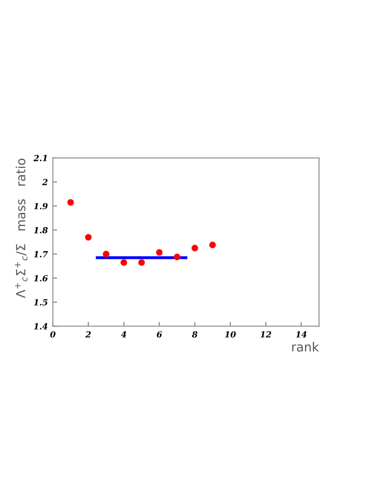 This screenshot has height=495, width=383. Describe the element at coordinates (21, 228) in the screenshot. I see `y-axis-title: Λ$^{+}$$_{c}$Σ$^{+}$$_{c}$/Σ mass ratio` at that location.